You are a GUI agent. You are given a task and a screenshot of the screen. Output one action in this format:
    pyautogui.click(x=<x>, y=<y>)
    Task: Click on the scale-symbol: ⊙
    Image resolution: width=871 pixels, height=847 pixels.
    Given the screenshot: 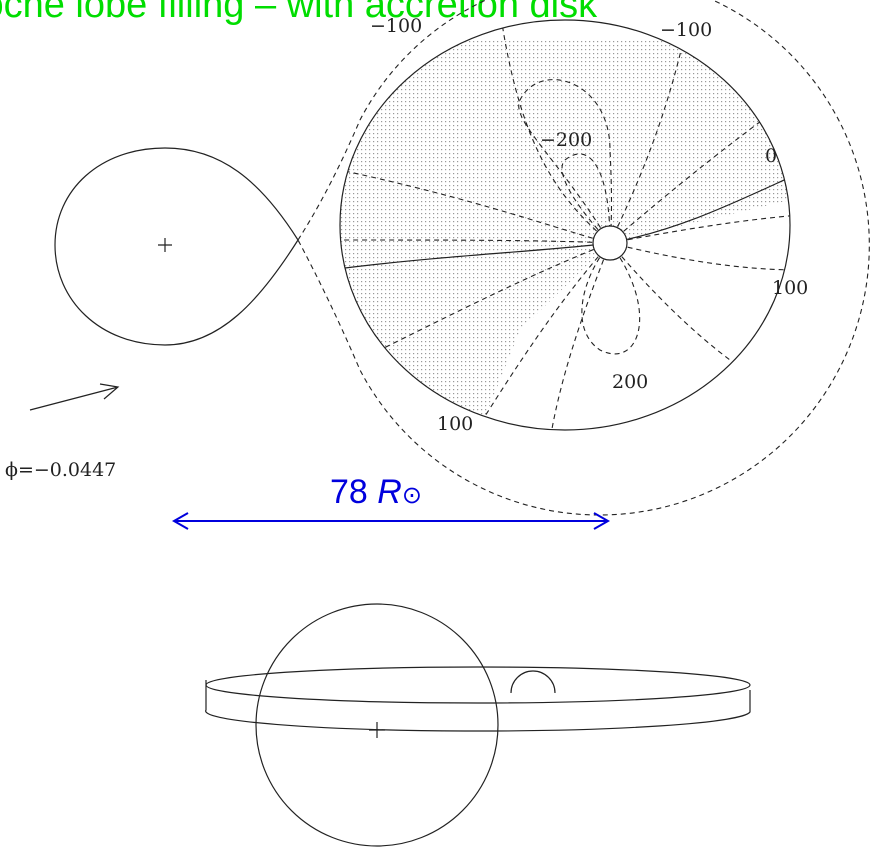 What is the action you would take?
    pyautogui.click(x=412, y=495)
    